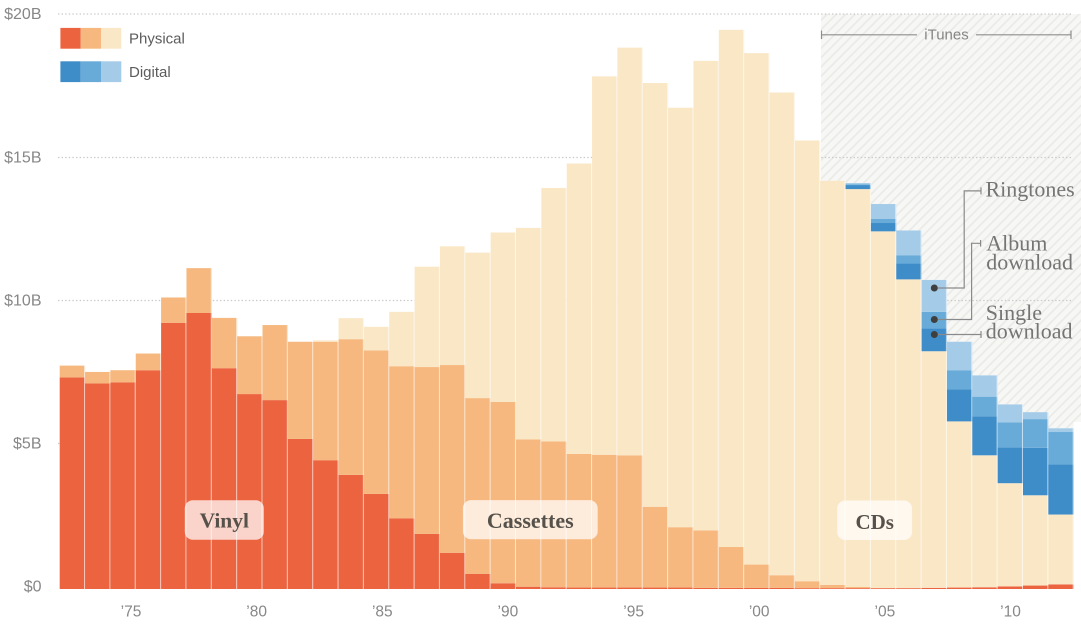  What do you see at coordinates (157, 39) in the screenshot?
I see `svg-text: Physical` at bounding box center [157, 39].